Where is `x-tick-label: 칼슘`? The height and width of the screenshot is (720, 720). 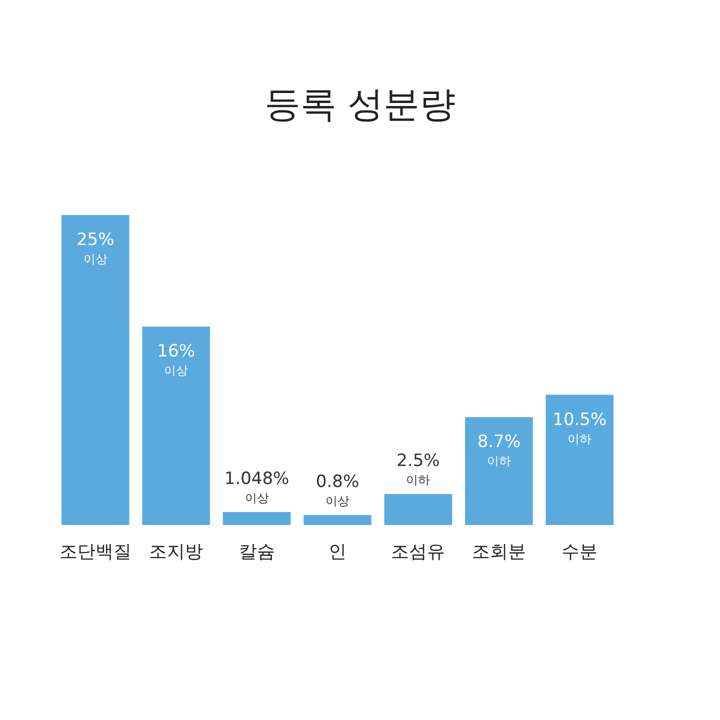 x-tick-label: 칼슘 is located at coordinates (256, 552).